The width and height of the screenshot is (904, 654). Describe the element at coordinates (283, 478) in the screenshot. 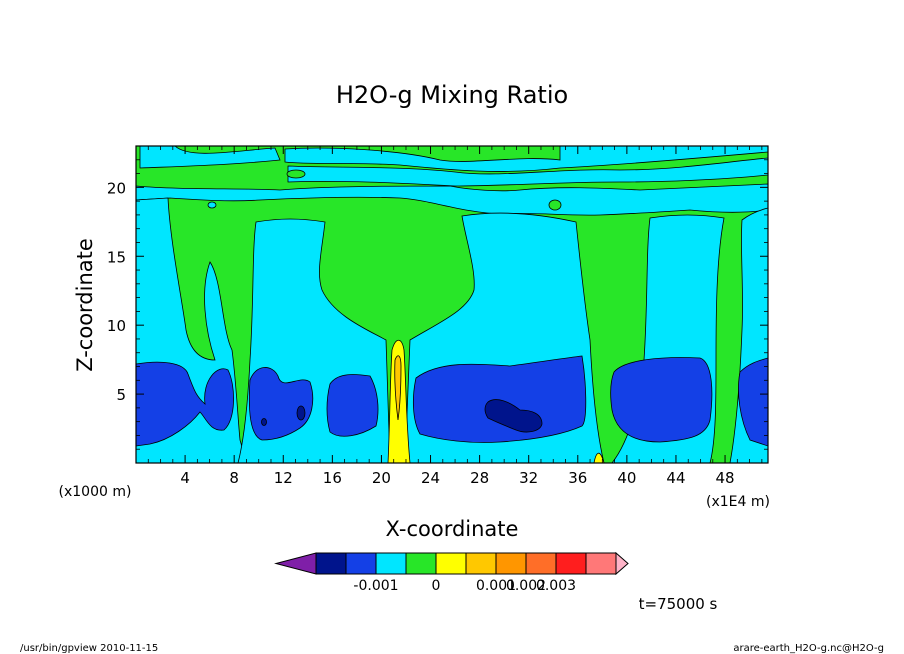

I see `x-tick-label: 12` at that location.